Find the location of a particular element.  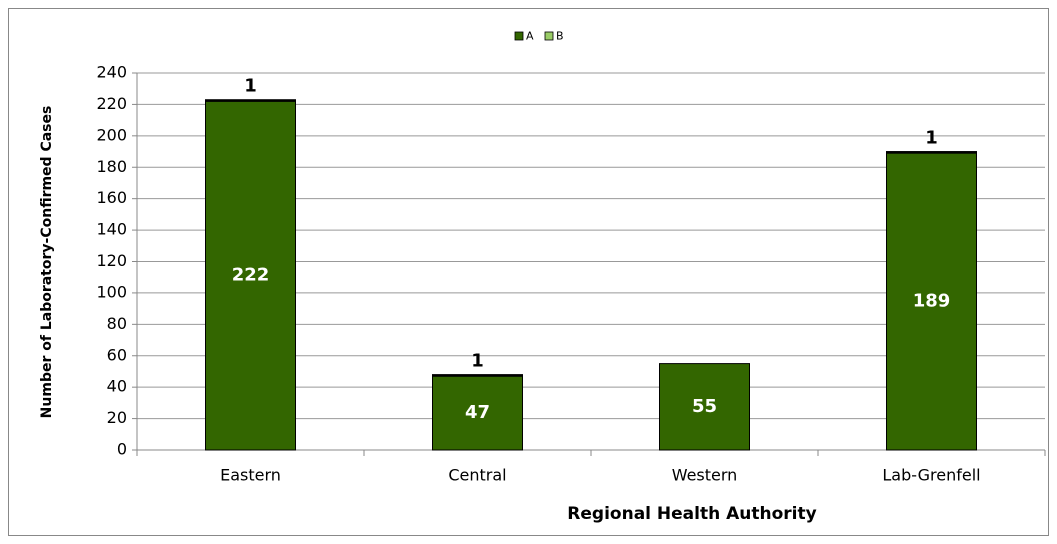

y-tick-label: 200 is located at coordinates (111, 134).